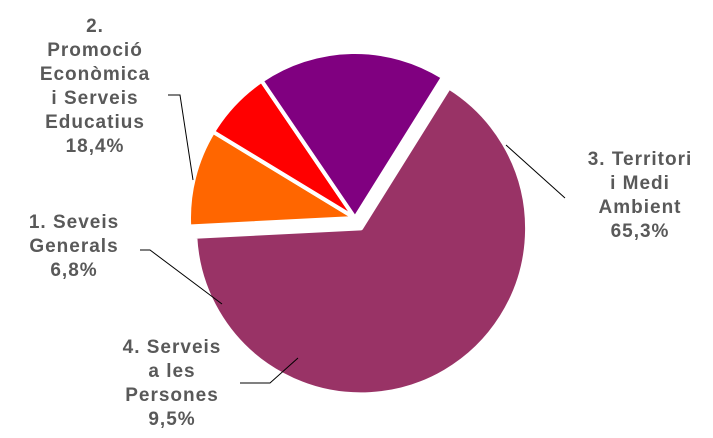 The height and width of the screenshot is (438, 713). What do you see at coordinates (640, 207) in the screenshot?
I see `slice-name-line: Ambient` at bounding box center [640, 207].